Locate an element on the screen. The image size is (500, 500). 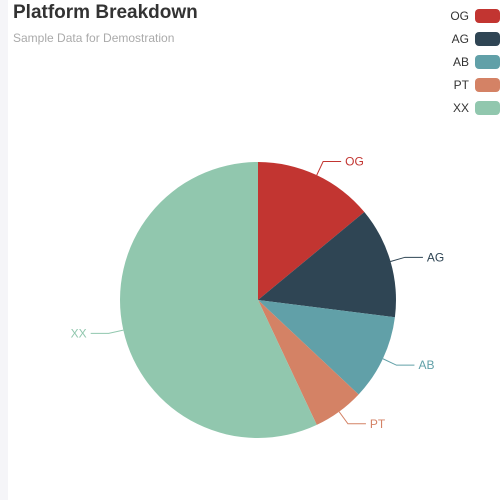
slice-label-pt: PT is located at coordinates (378, 424).